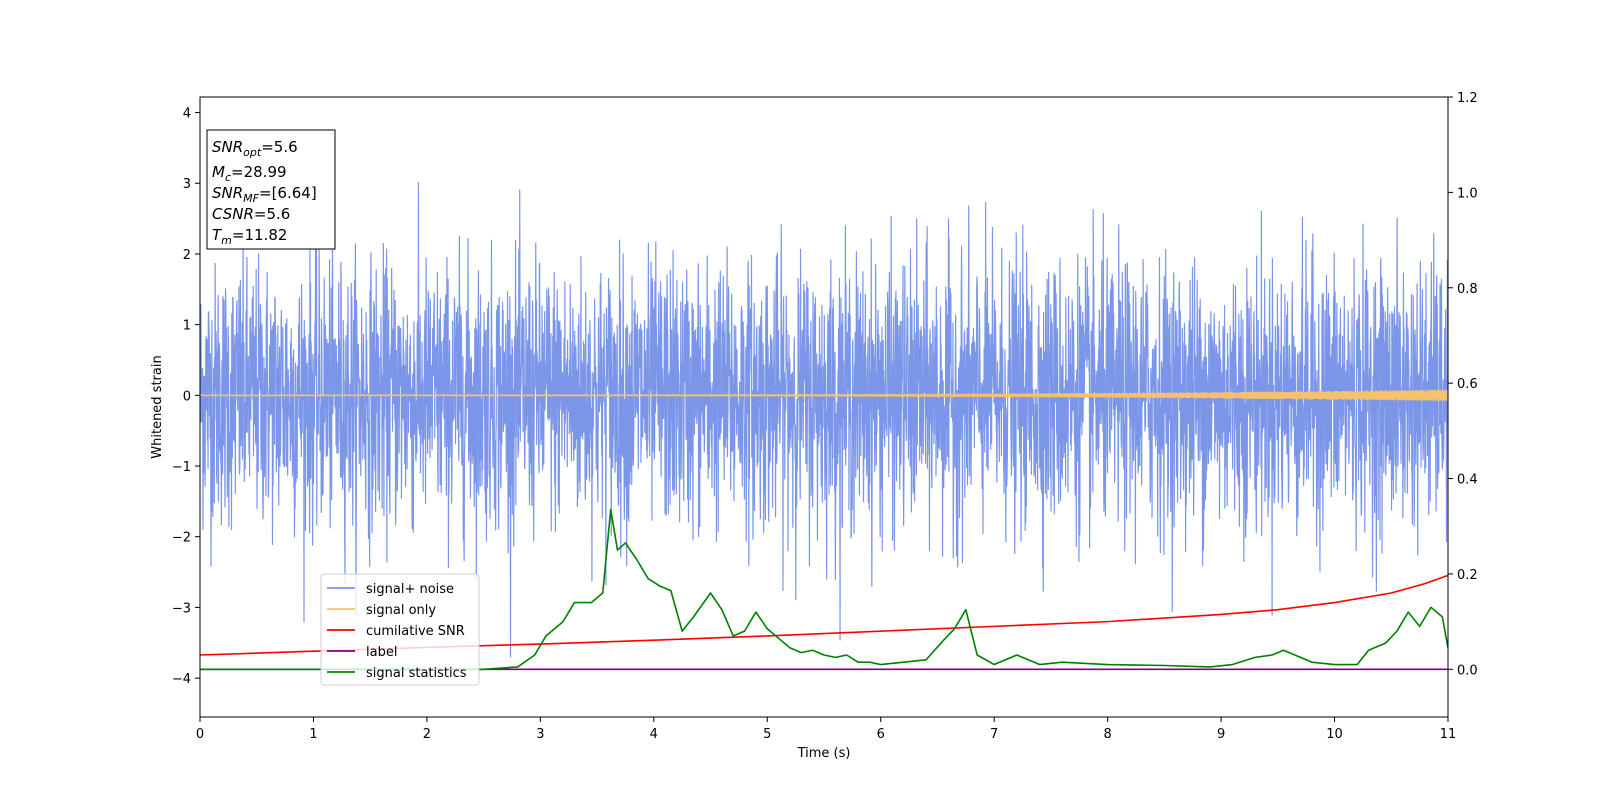  What do you see at coordinates (767, 734) in the screenshot?
I see `x-tick-label: 5` at bounding box center [767, 734].